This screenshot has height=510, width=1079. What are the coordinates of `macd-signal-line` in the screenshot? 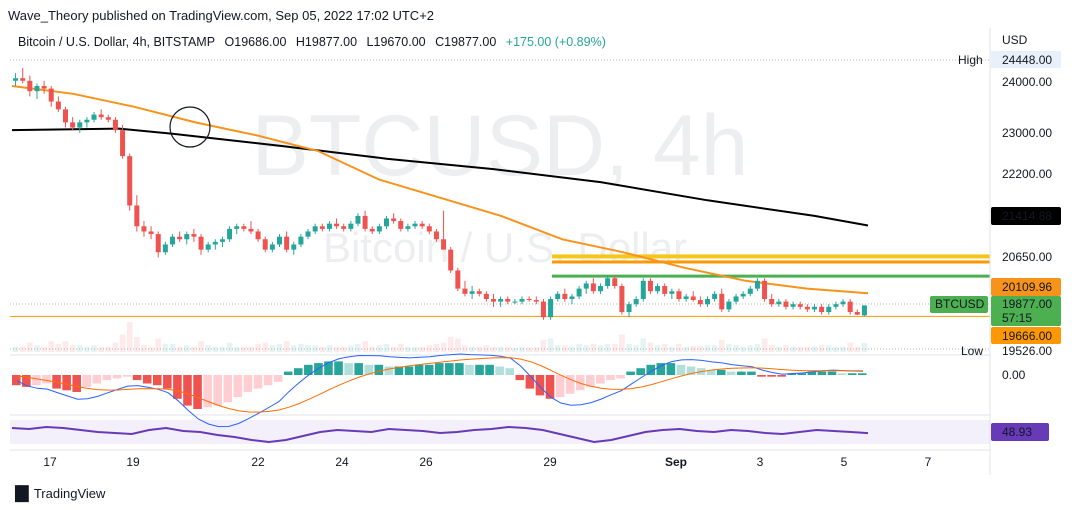 It's located at (440, 385).